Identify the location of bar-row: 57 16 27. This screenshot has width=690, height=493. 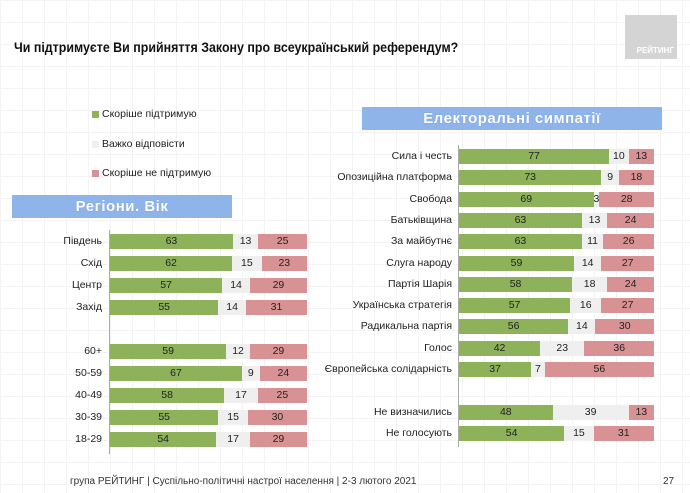
(556, 306).